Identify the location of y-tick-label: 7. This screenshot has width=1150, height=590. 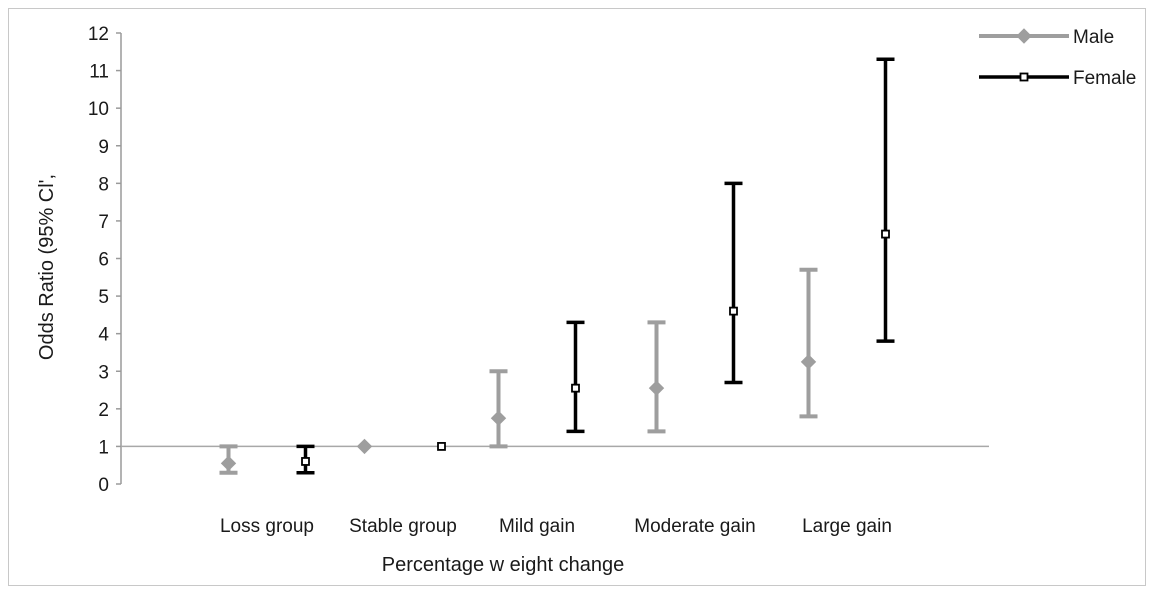
(103, 222).